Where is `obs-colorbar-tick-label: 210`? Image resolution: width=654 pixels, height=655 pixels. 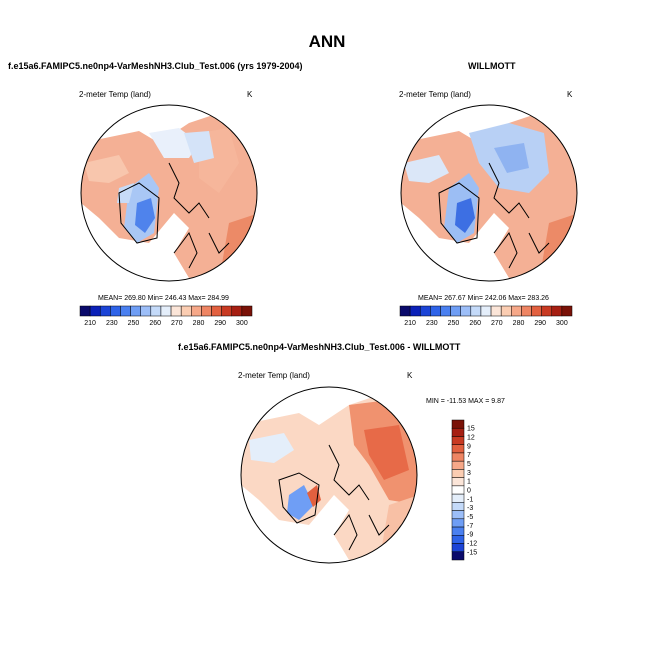 obs-colorbar-tick-label: 210 is located at coordinates (410, 323).